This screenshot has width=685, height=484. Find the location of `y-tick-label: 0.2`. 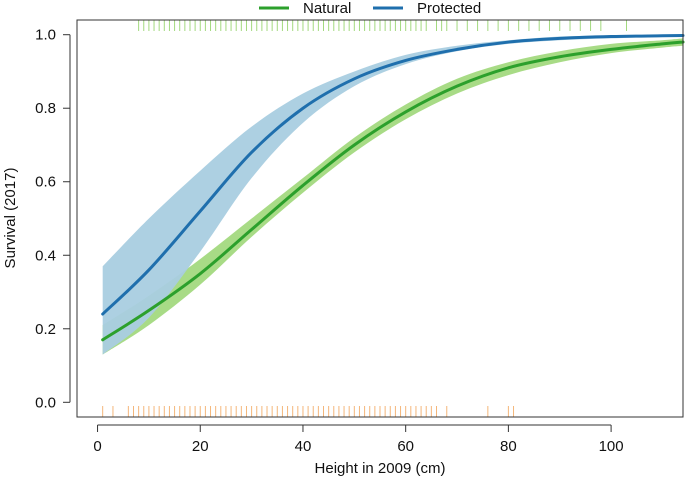

y-tick-label: 0.2 is located at coordinates (45, 329).